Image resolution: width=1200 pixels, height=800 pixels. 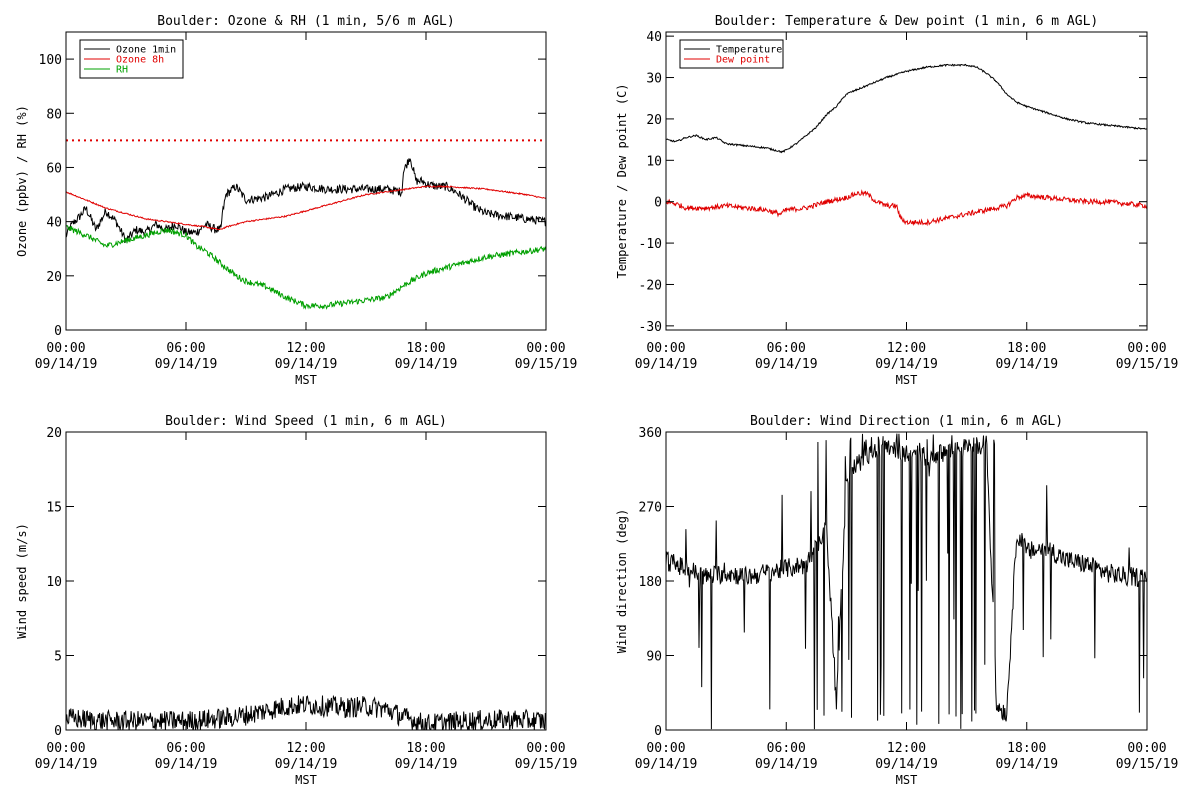 What do you see at coordinates (906, 208) in the screenshot?
I see `series-line-dew-point` at bounding box center [906, 208].